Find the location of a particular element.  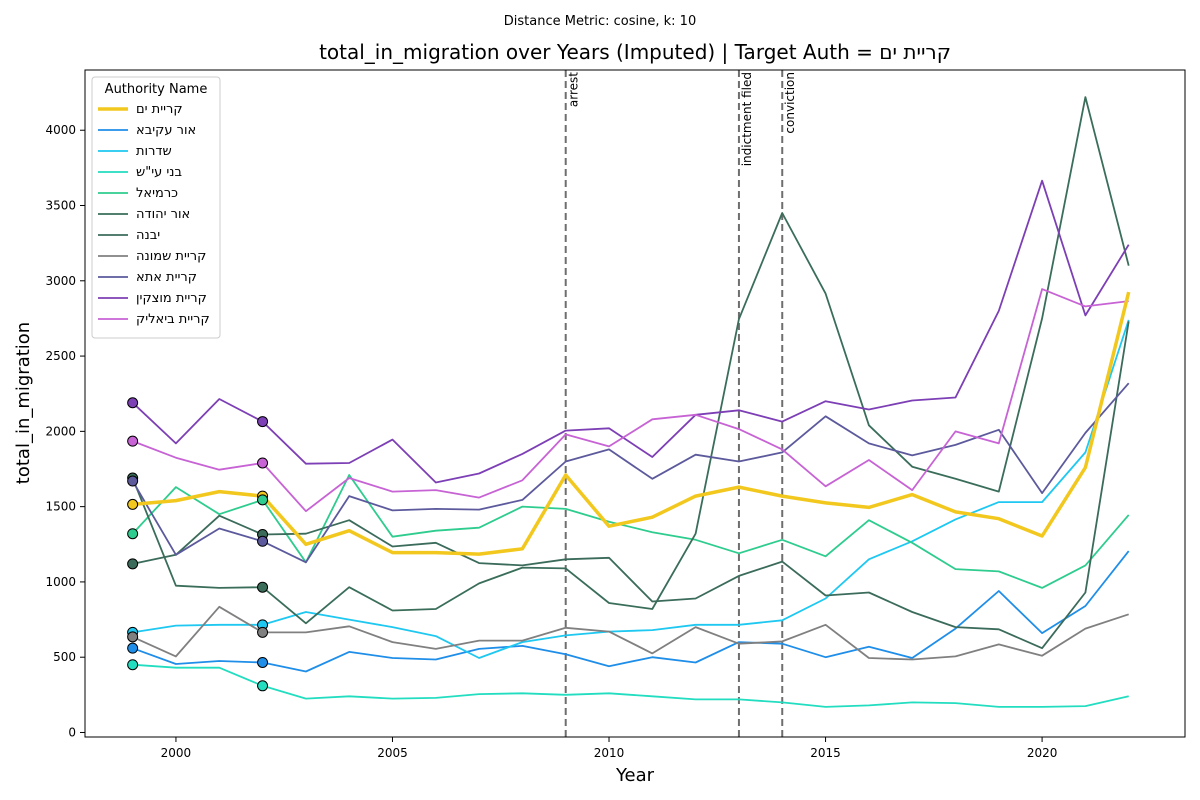

event-label: conviction is located at coordinates (790, 103).